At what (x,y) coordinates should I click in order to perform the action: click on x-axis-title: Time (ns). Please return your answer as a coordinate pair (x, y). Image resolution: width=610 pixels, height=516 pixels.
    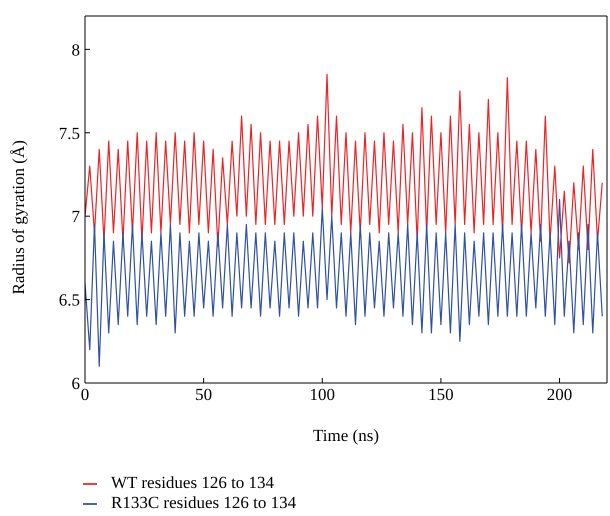
    Looking at the image, I should click on (346, 435).